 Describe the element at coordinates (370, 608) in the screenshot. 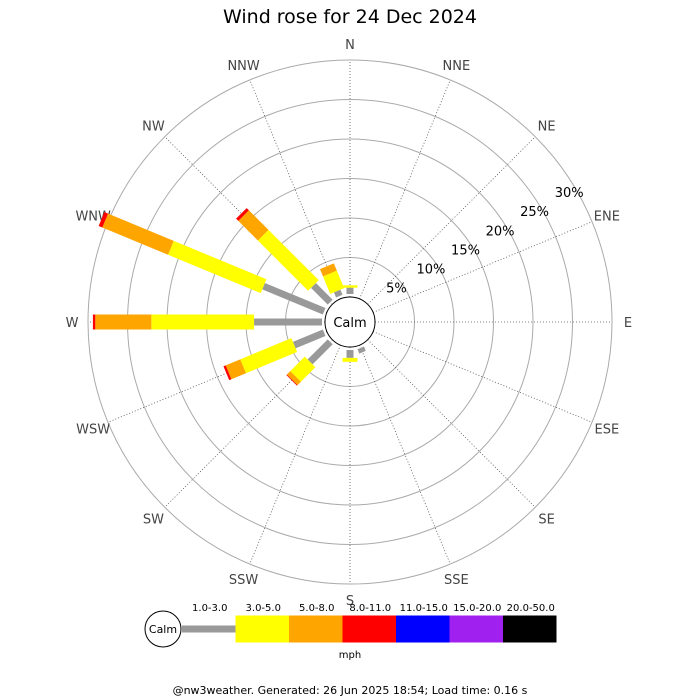

I see `legend-label-4: 8.0-11.0` at that location.